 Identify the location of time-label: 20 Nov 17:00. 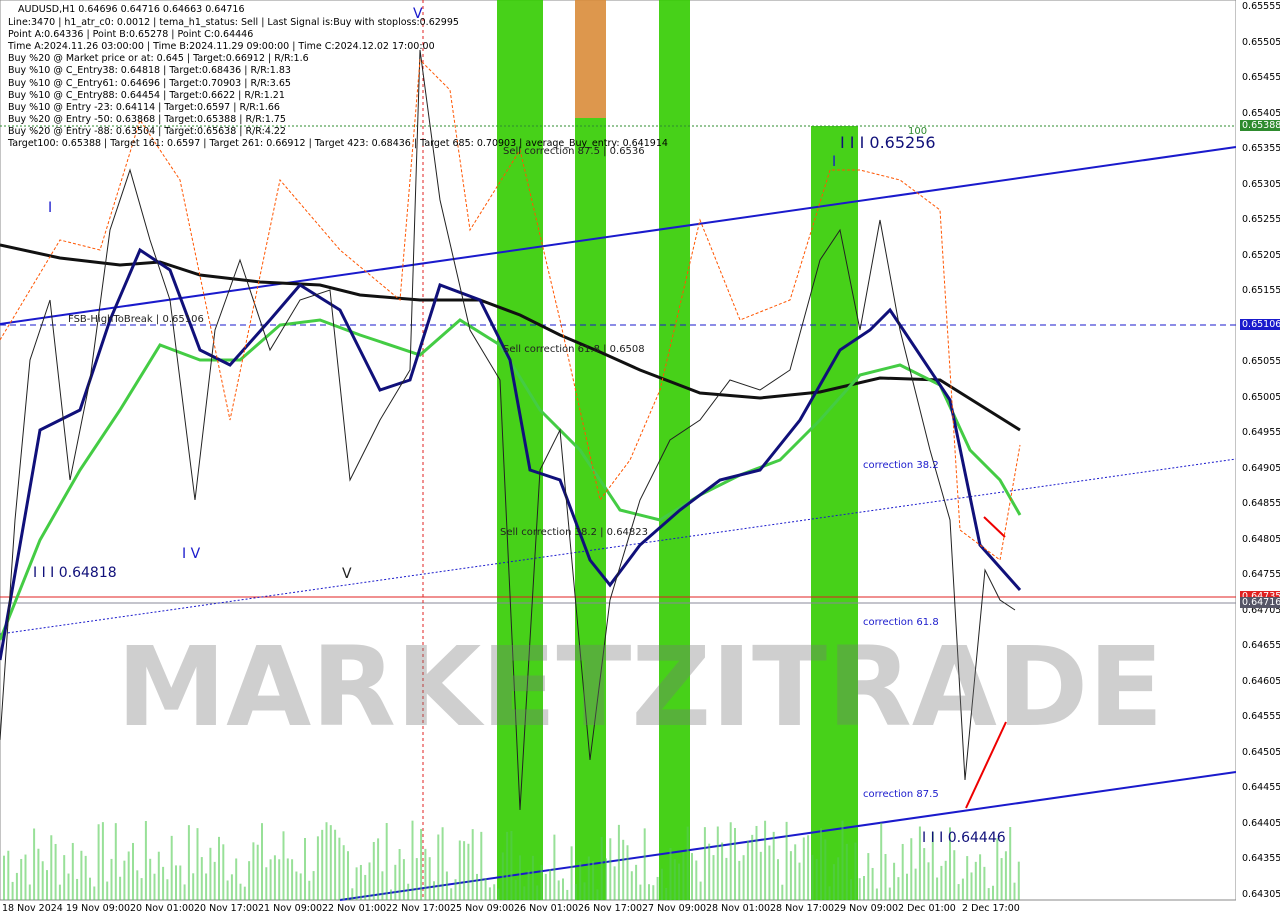
(226, 908).